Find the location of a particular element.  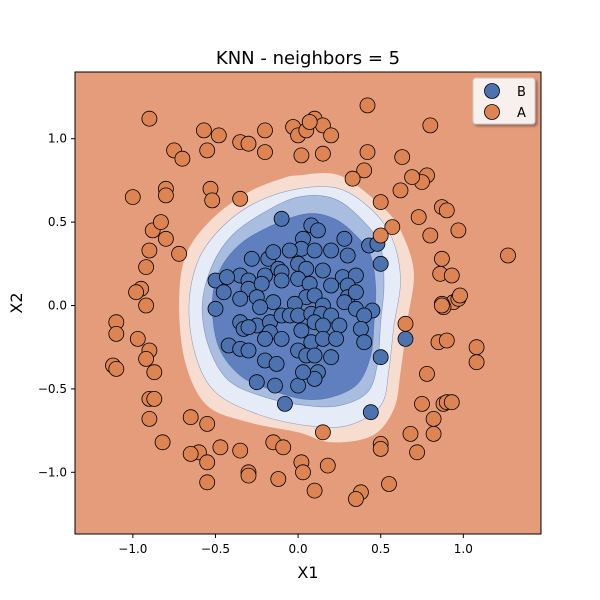

y-tick-label: 0.0 is located at coordinates (57, 306).